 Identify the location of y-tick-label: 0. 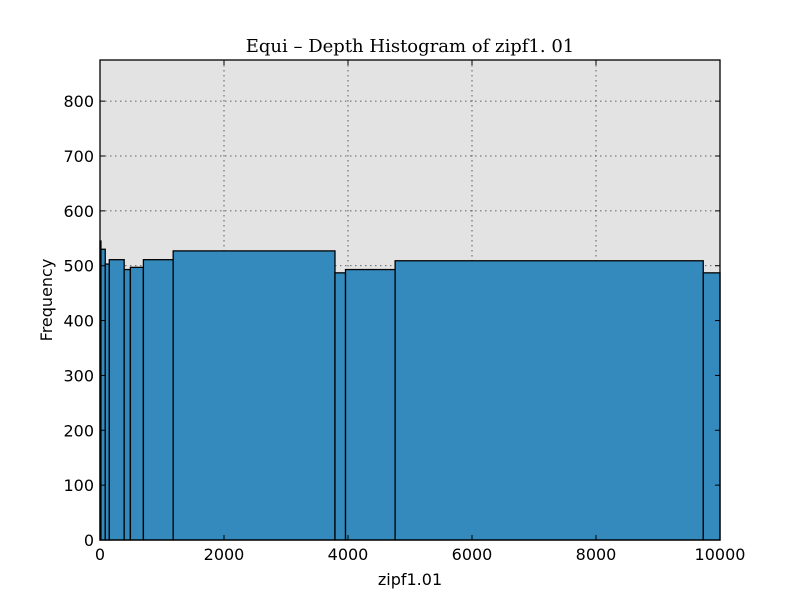
(89, 540).